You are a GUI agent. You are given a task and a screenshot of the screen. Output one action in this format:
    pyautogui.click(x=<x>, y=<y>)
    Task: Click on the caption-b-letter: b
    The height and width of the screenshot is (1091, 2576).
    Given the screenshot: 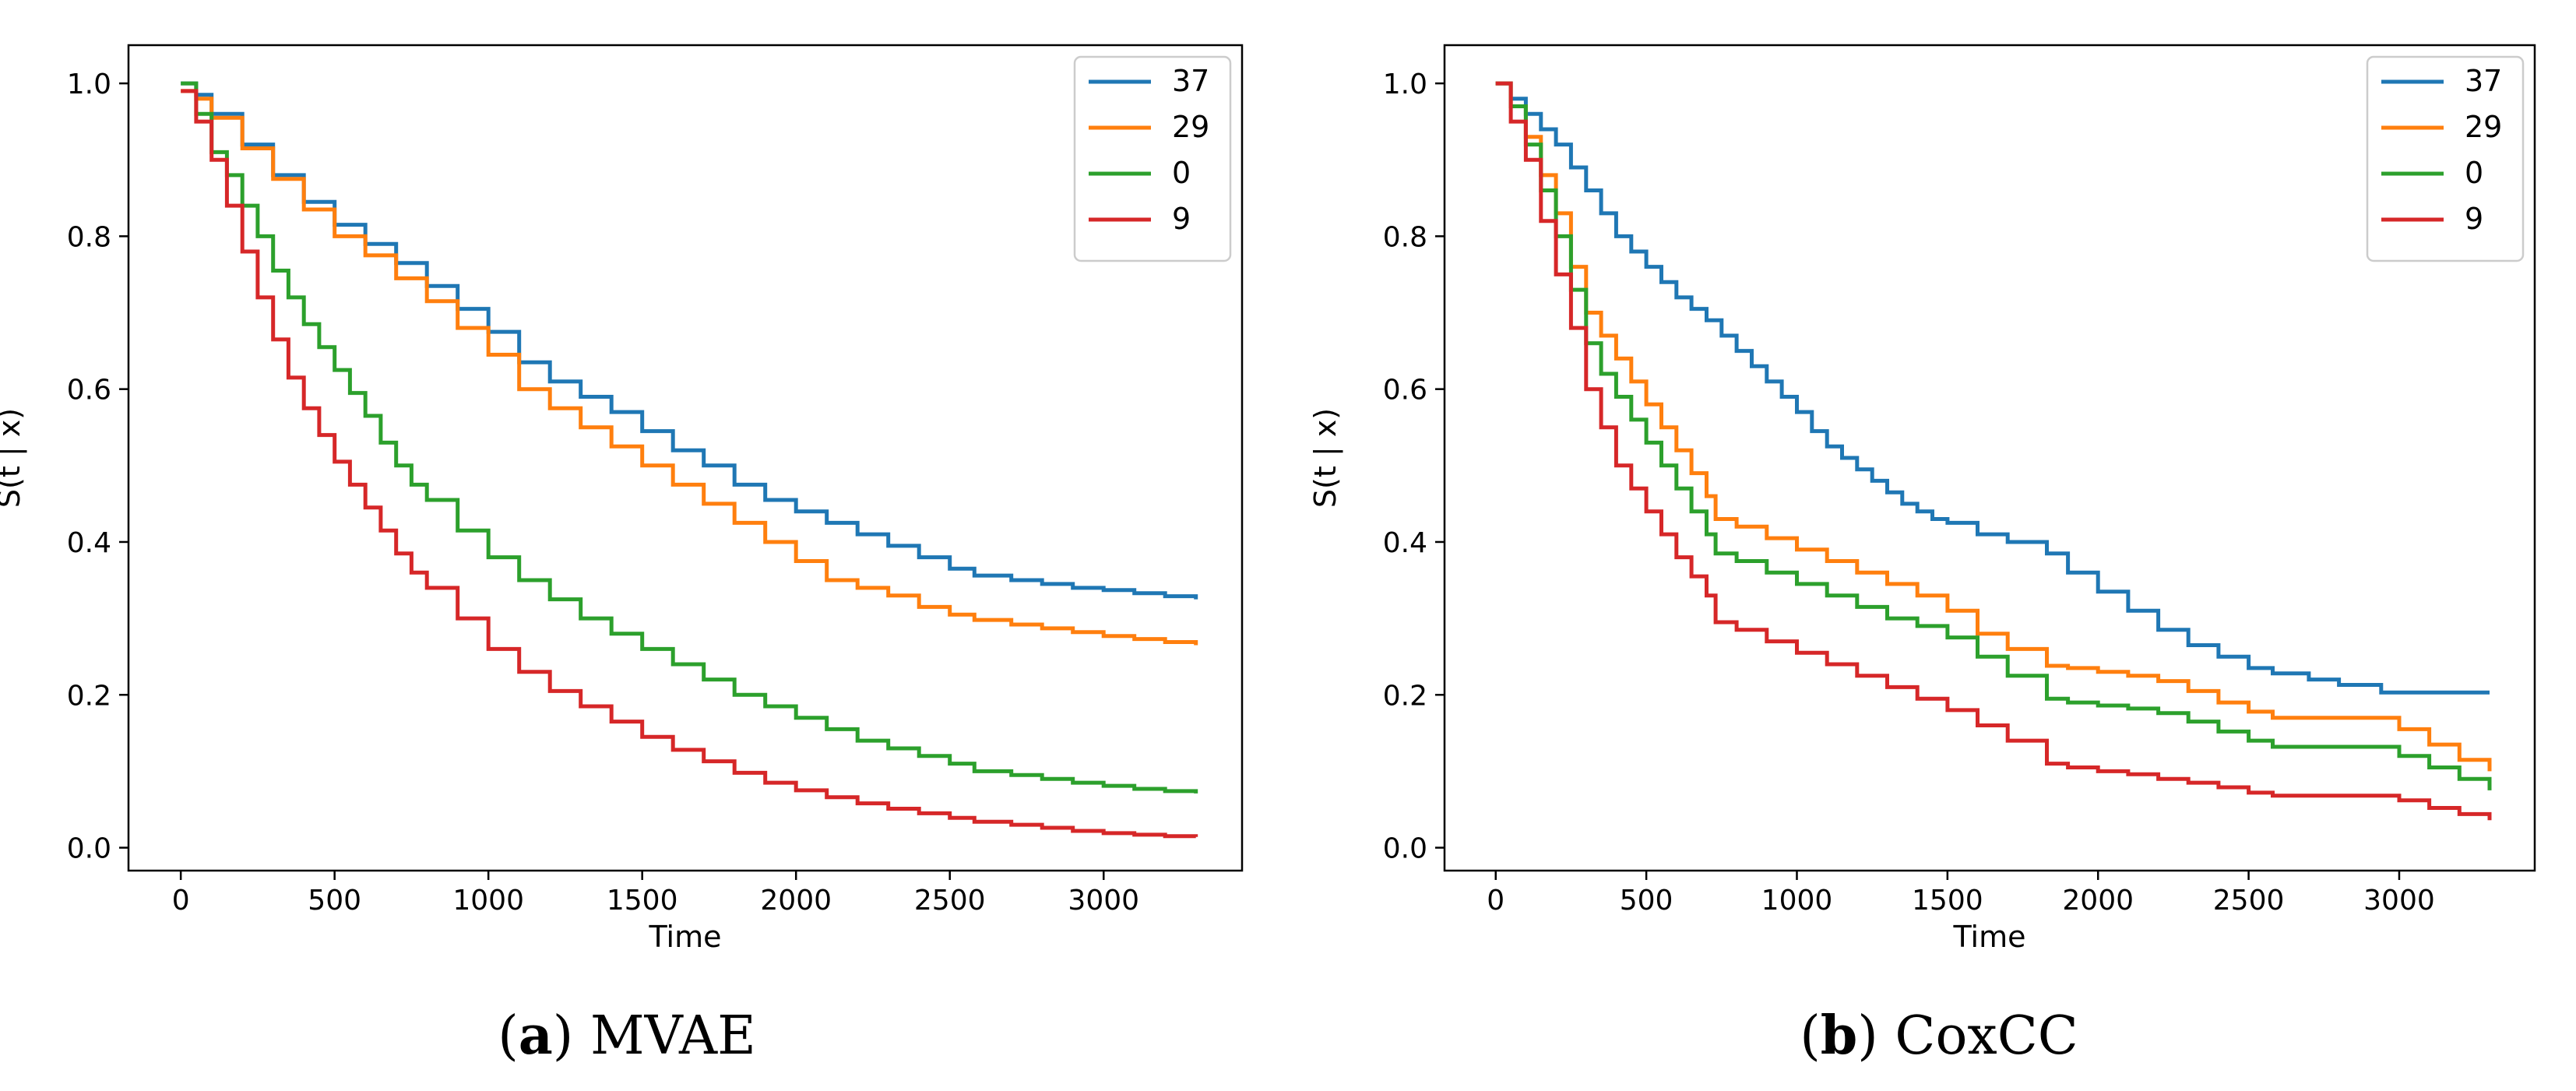 What is the action you would take?
    pyautogui.click(x=1839, y=1036)
    